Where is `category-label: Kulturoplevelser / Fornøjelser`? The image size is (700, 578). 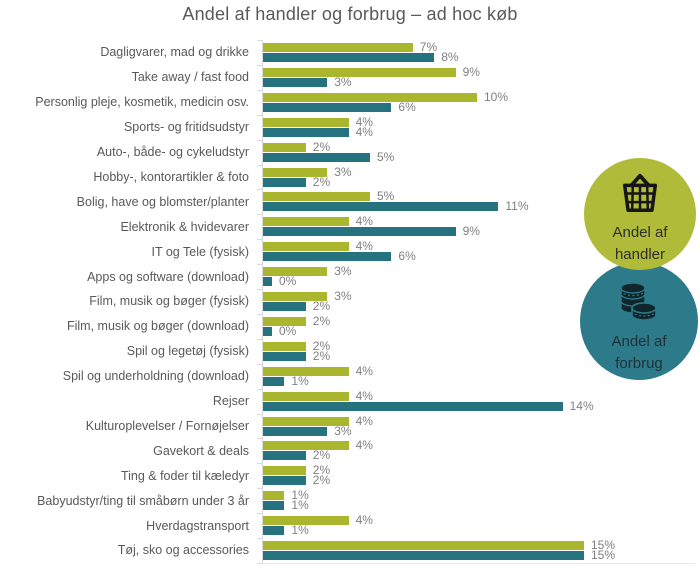
category-label: Kulturoplevelser / Fornøjelser is located at coordinates (167, 425).